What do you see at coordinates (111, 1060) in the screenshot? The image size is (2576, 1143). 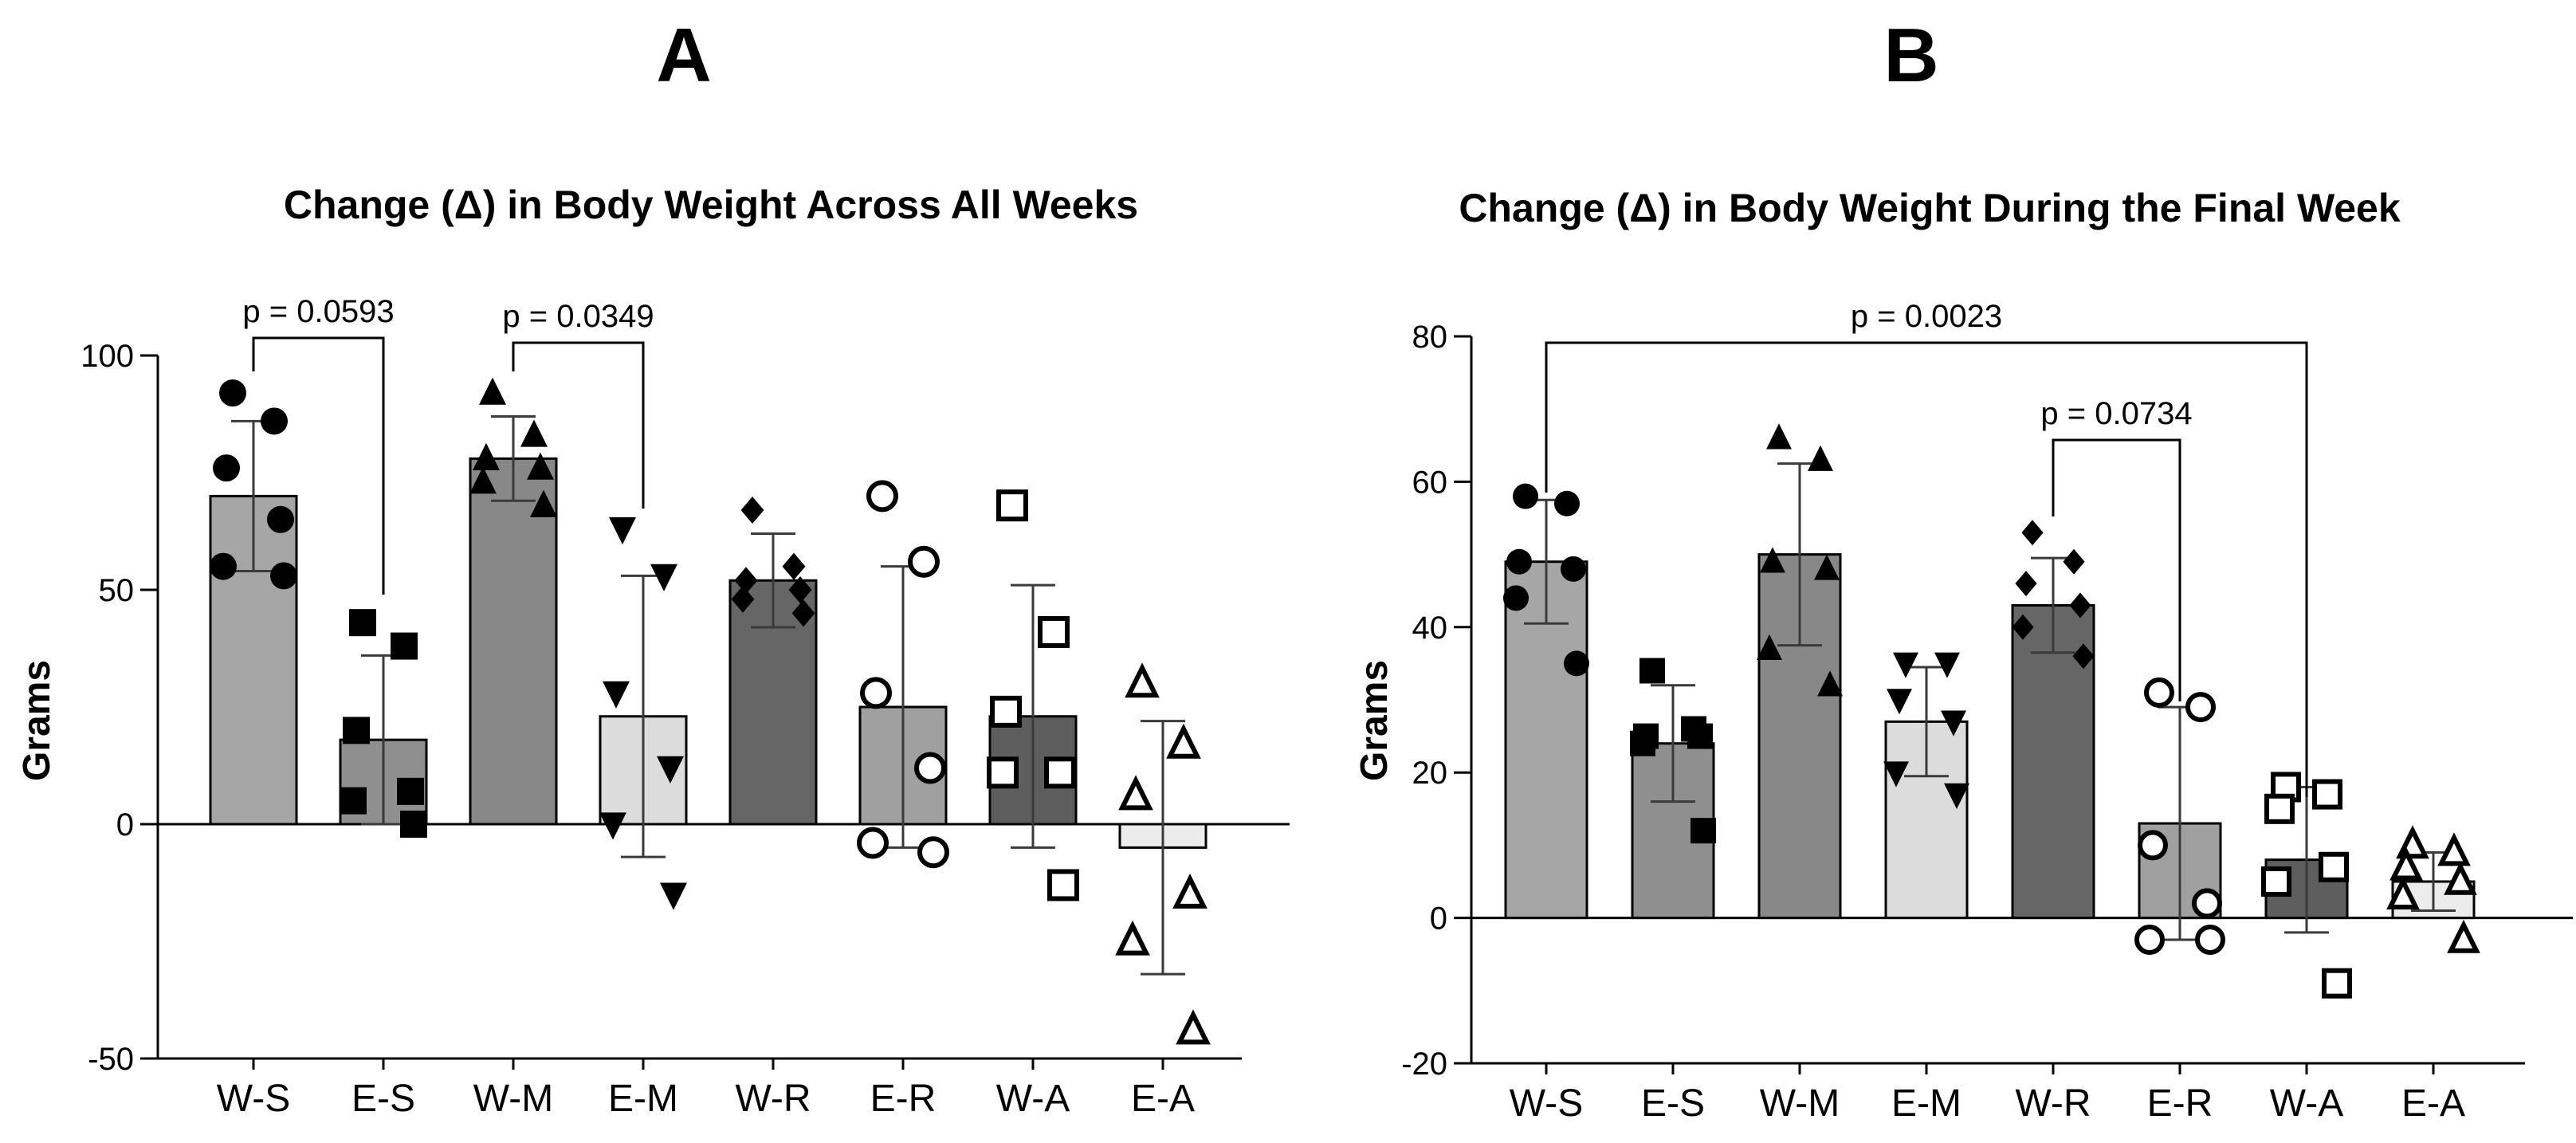 I see `y-tick-label-a: -50` at bounding box center [111, 1060].